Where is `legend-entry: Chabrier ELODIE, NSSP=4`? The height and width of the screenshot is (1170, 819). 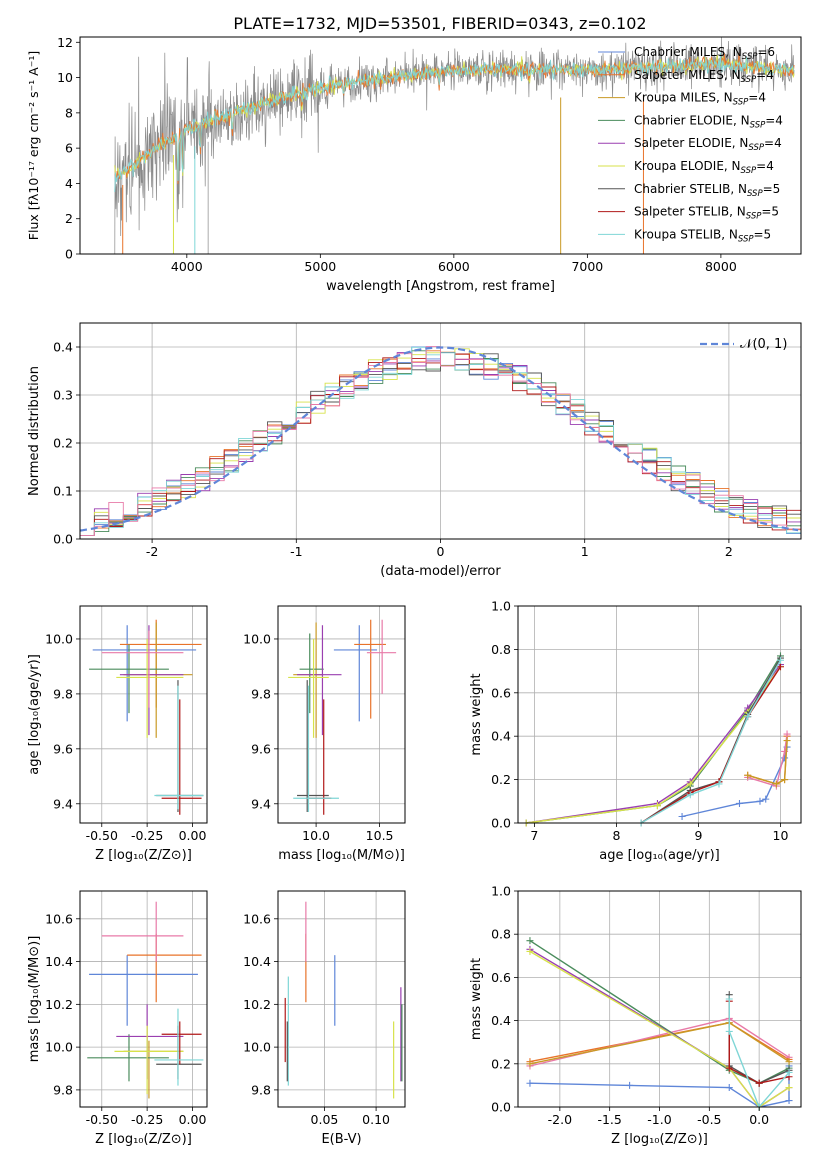
legend-entry: Chabrier ELODIE, NSSP=4 is located at coordinates (708, 121).